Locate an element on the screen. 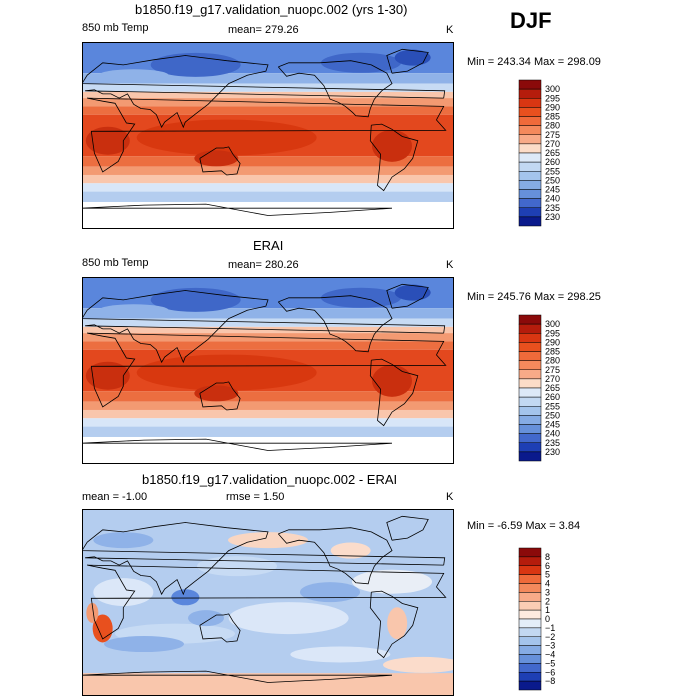  panel-2-minmax: Min = 245.76 Max = 298.25 is located at coordinates (534, 297).